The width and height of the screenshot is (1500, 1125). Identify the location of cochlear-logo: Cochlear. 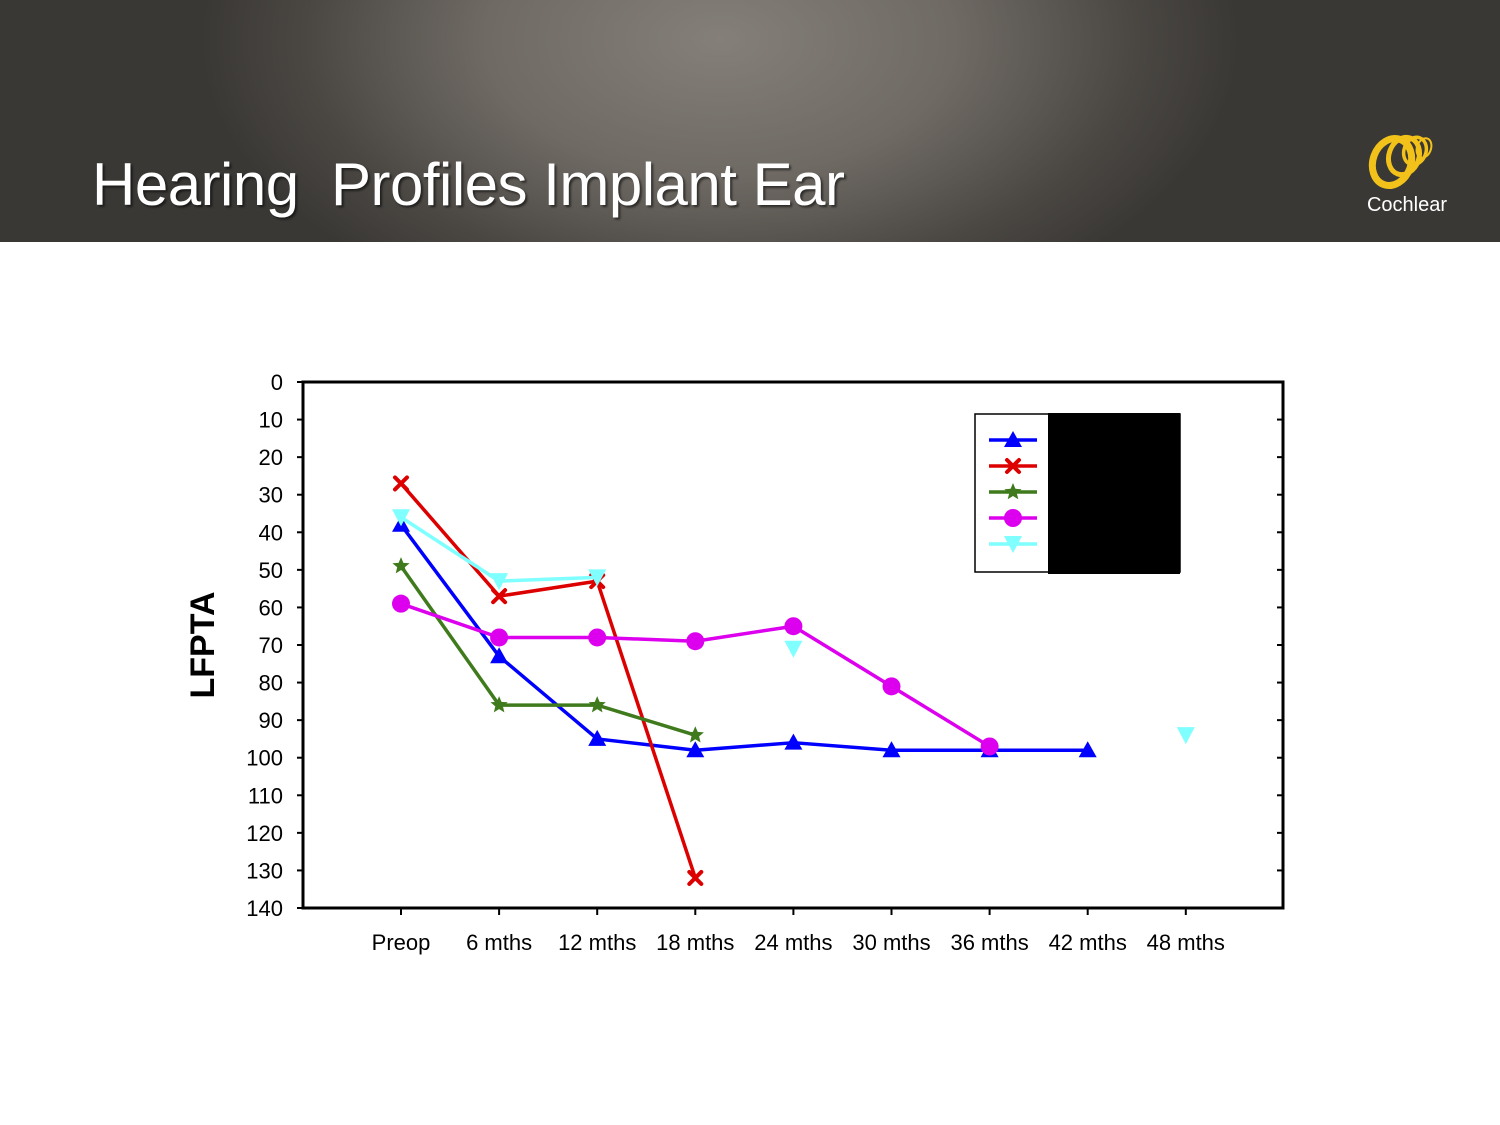
(1407, 174).